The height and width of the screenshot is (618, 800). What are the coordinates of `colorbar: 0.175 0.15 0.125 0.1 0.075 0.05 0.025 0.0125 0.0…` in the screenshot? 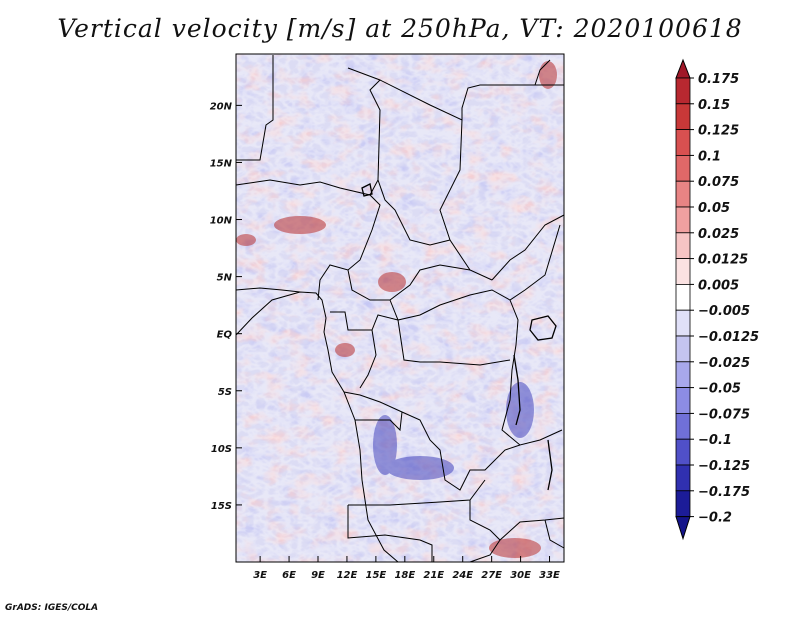 It's located at (717, 299).